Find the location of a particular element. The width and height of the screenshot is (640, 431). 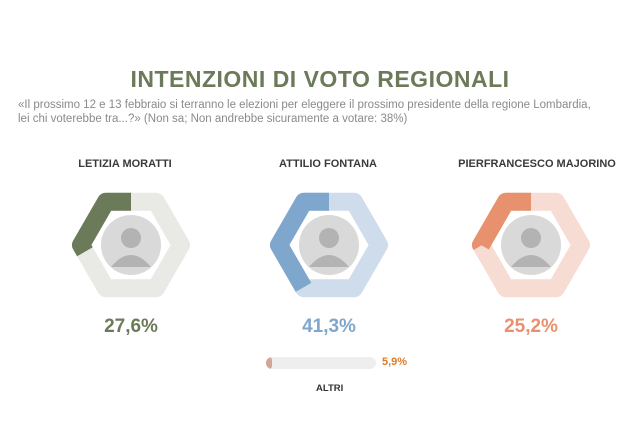

ring-value-moratti is located at coordinates (131, 245).